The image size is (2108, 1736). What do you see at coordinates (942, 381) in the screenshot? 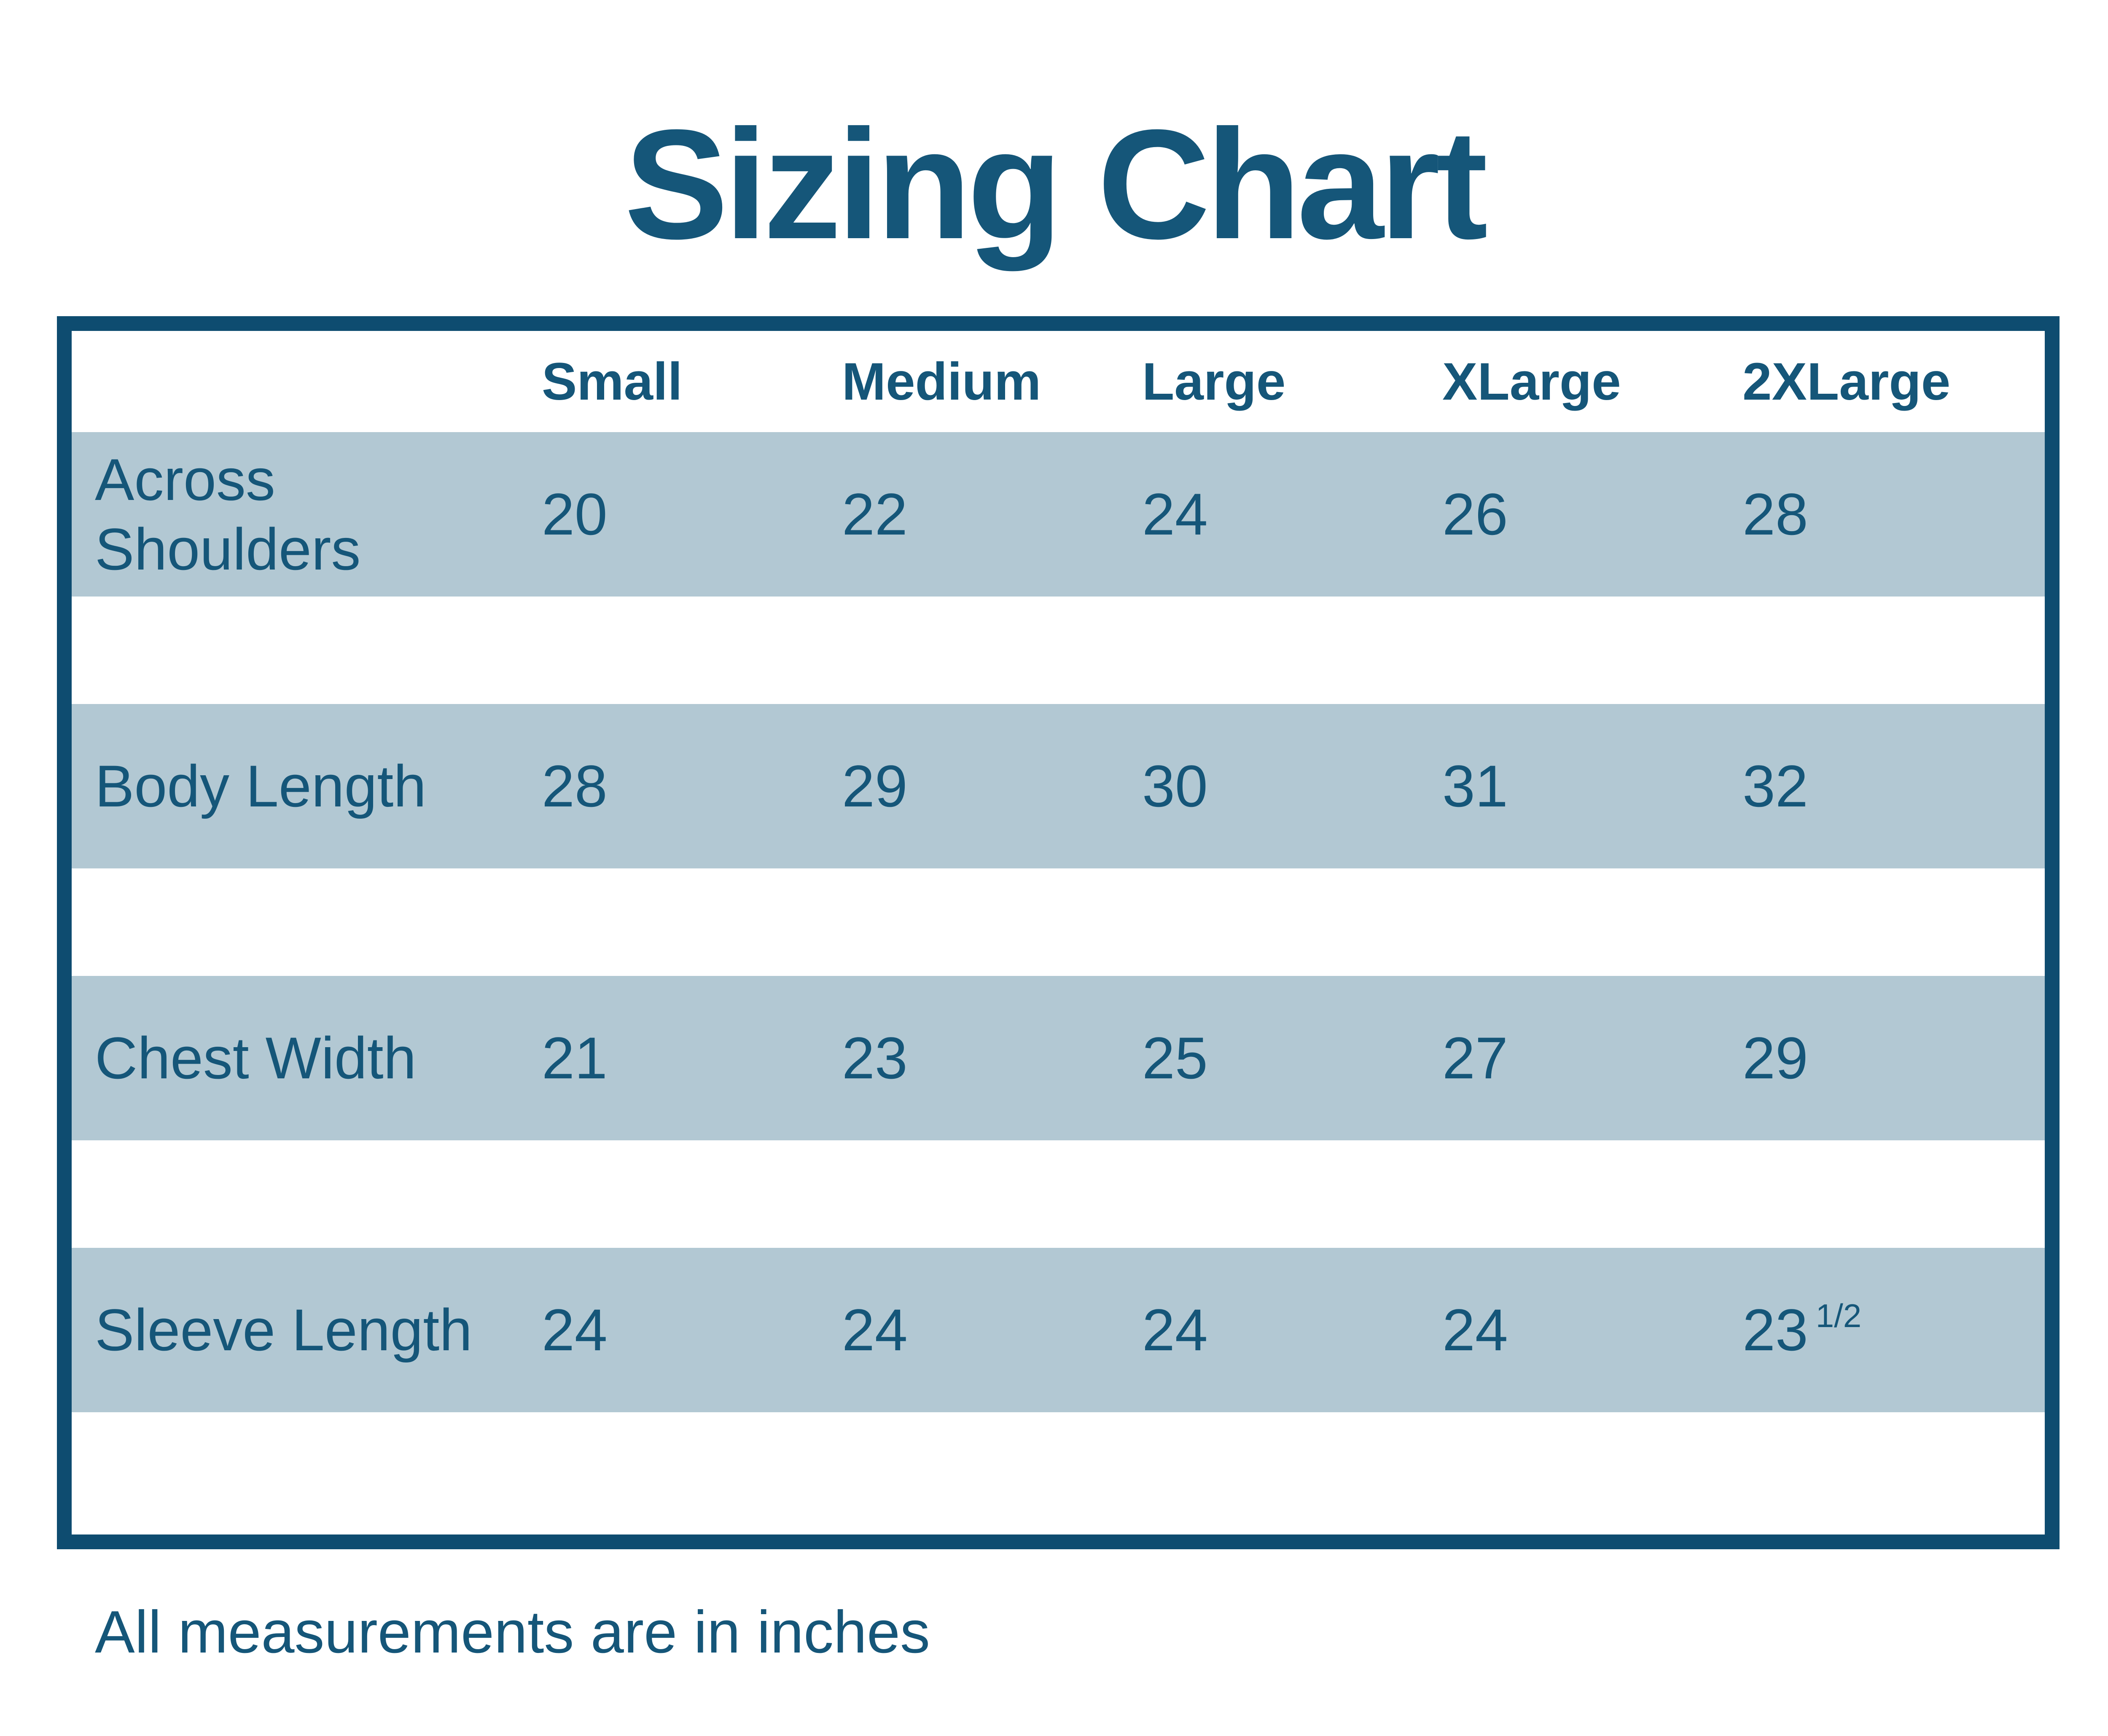
I see `column-header-medium: Medium` at bounding box center [942, 381].